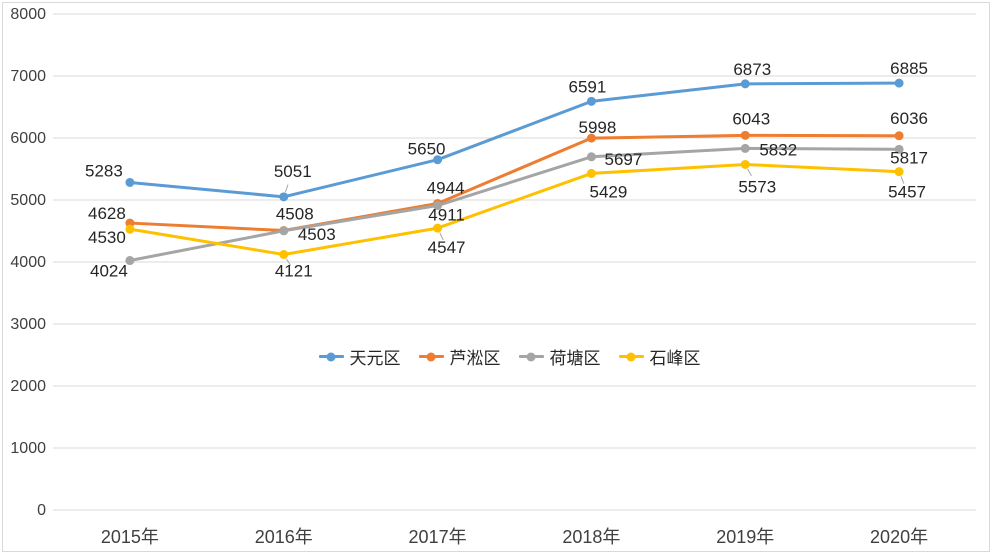 The image size is (1001, 558). What do you see at coordinates (41, 510) in the screenshot?
I see `y-axis-tick-label: 0` at bounding box center [41, 510].